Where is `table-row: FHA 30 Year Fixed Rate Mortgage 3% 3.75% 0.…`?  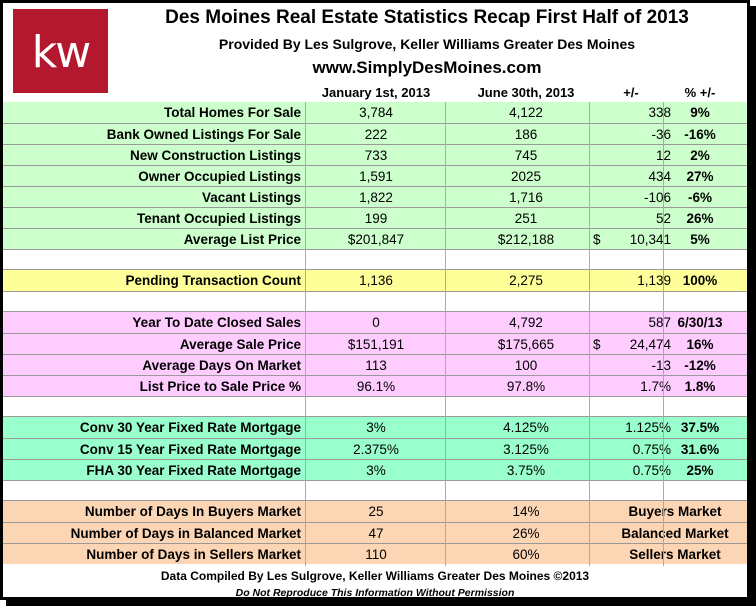 table-row: FHA 30 Year Fixed Rate Mortgage 3% 3.75% 0.… is located at coordinates (375, 469).